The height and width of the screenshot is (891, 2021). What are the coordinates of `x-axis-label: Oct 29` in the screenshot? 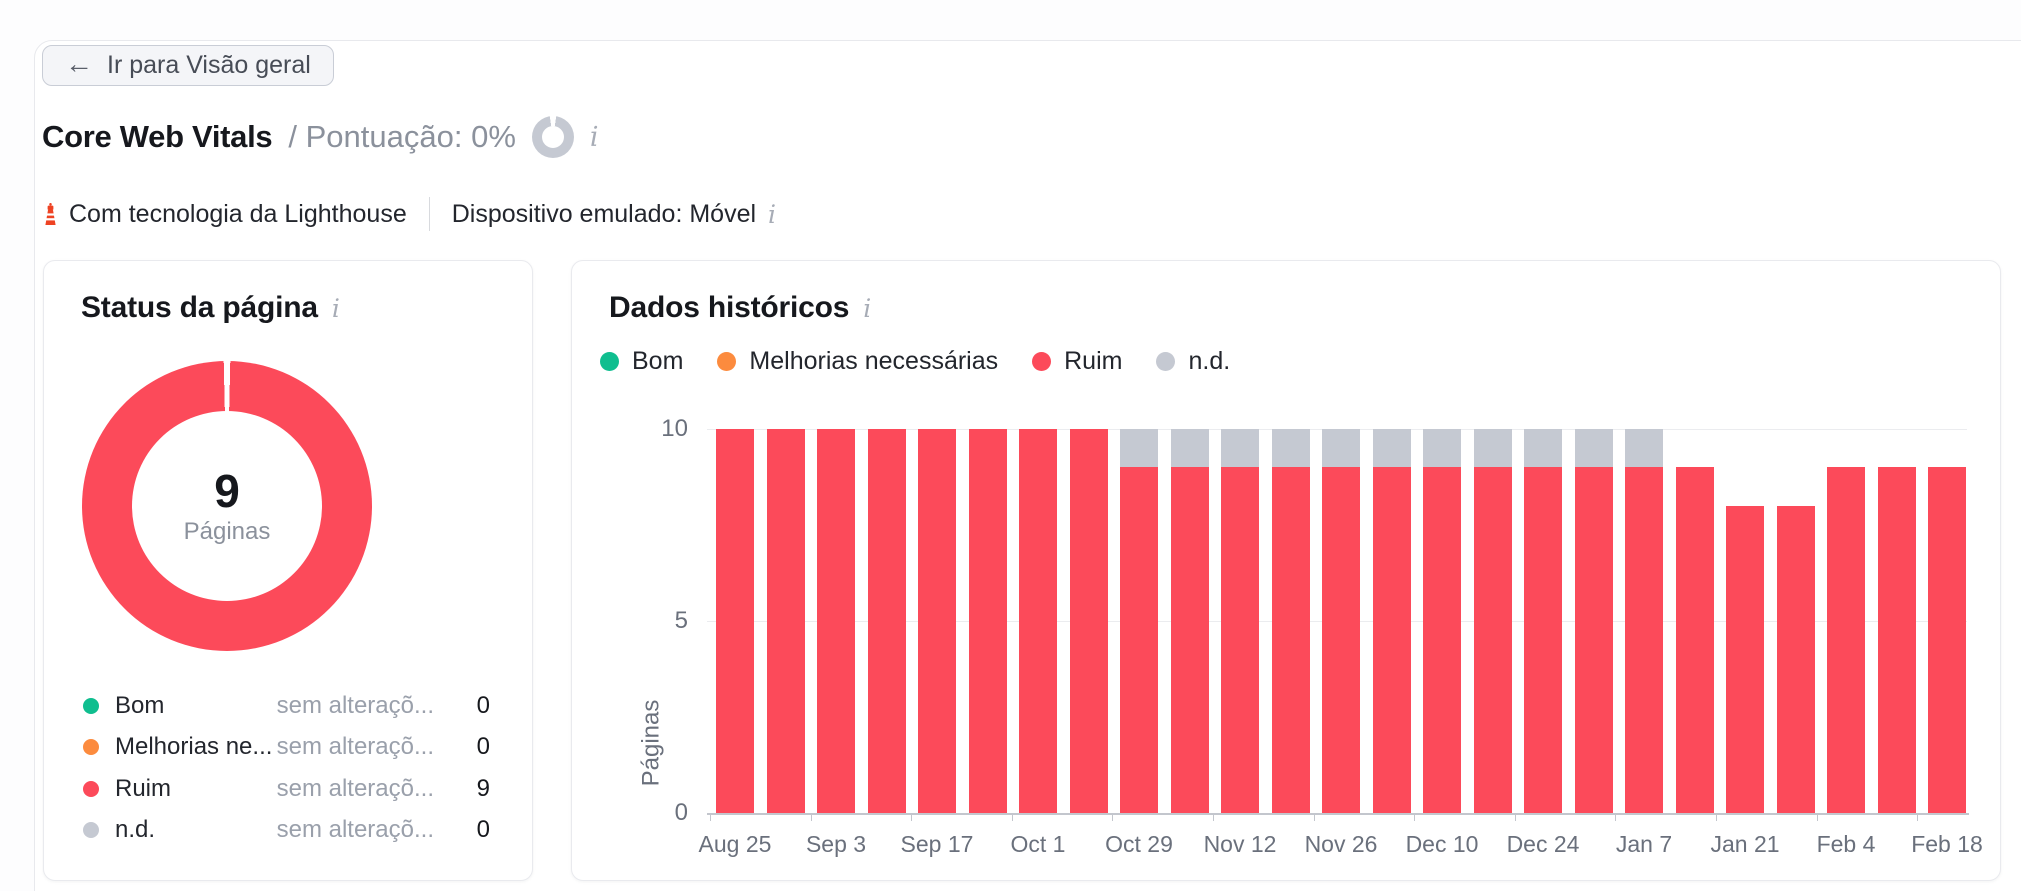 It's located at (1139, 844).